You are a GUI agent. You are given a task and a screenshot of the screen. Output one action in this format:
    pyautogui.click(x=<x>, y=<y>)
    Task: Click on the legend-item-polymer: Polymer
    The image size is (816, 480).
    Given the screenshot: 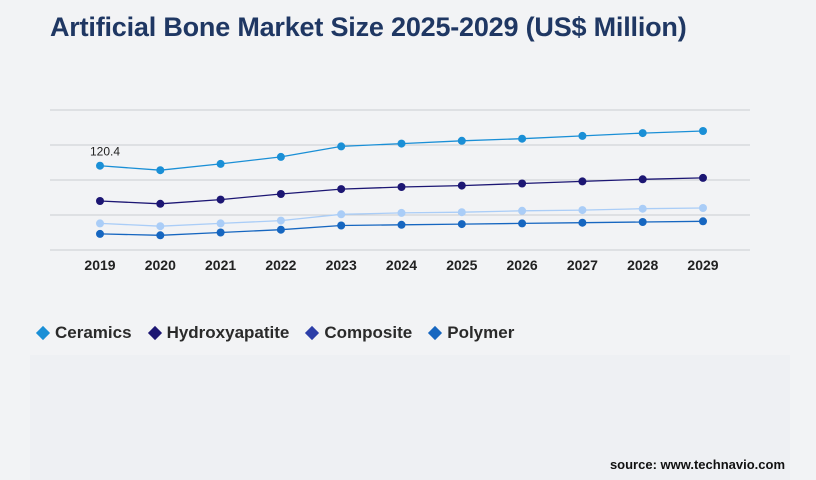 What is the action you would take?
    pyautogui.click(x=471, y=333)
    